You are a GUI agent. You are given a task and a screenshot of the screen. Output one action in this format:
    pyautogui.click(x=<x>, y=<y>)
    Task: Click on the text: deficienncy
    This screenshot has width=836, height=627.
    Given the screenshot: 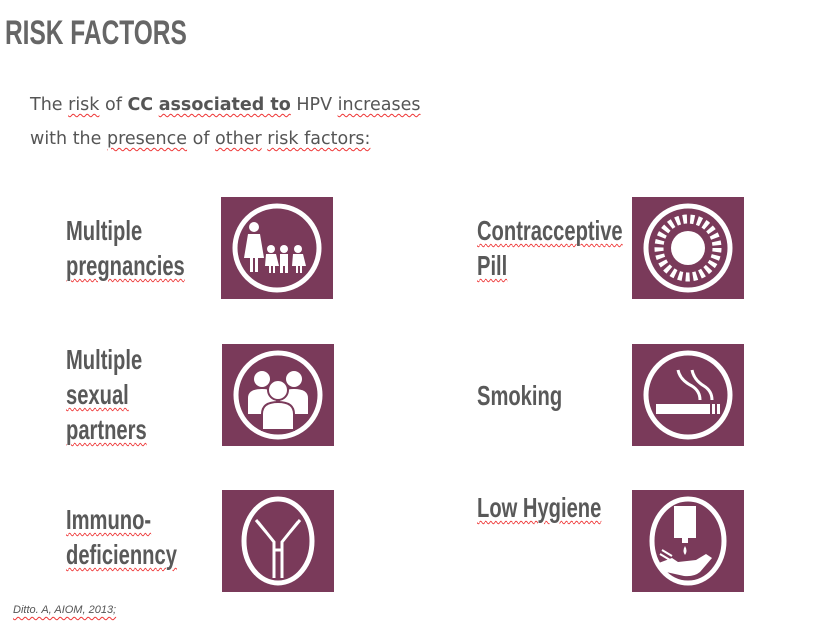 What is the action you would take?
    pyautogui.click(x=121, y=554)
    